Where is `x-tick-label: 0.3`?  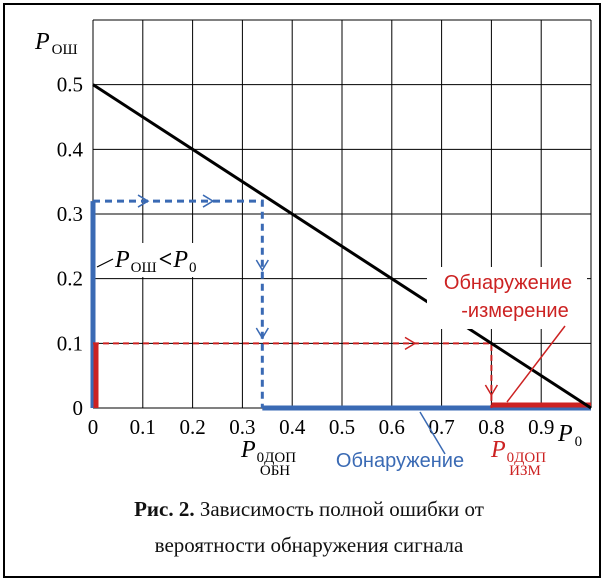
x-tick-label: 0.3 is located at coordinates (242, 427).